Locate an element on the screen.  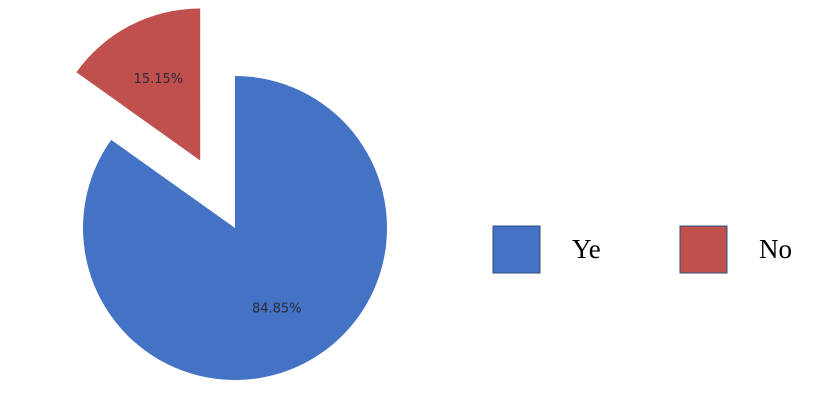
legend-label: Ye is located at coordinates (586, 249).